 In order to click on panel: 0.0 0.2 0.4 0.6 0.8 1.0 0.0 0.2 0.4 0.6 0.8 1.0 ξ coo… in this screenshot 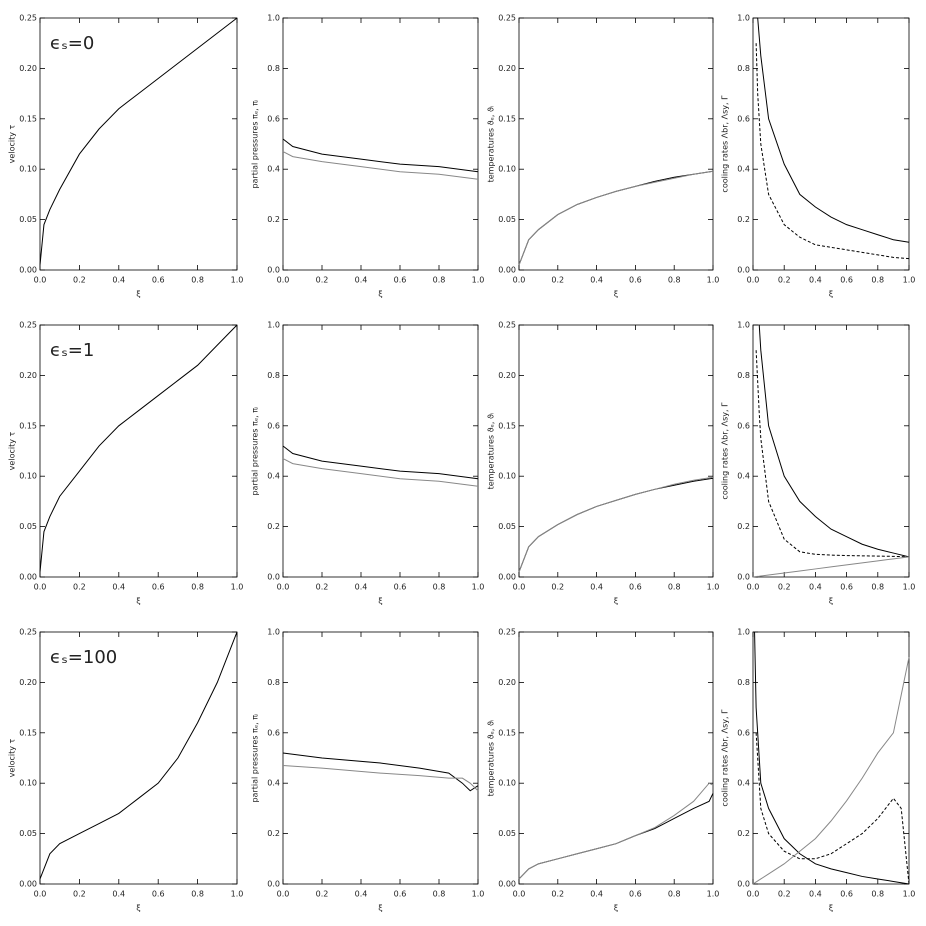, I will do `click(818, 770)`.